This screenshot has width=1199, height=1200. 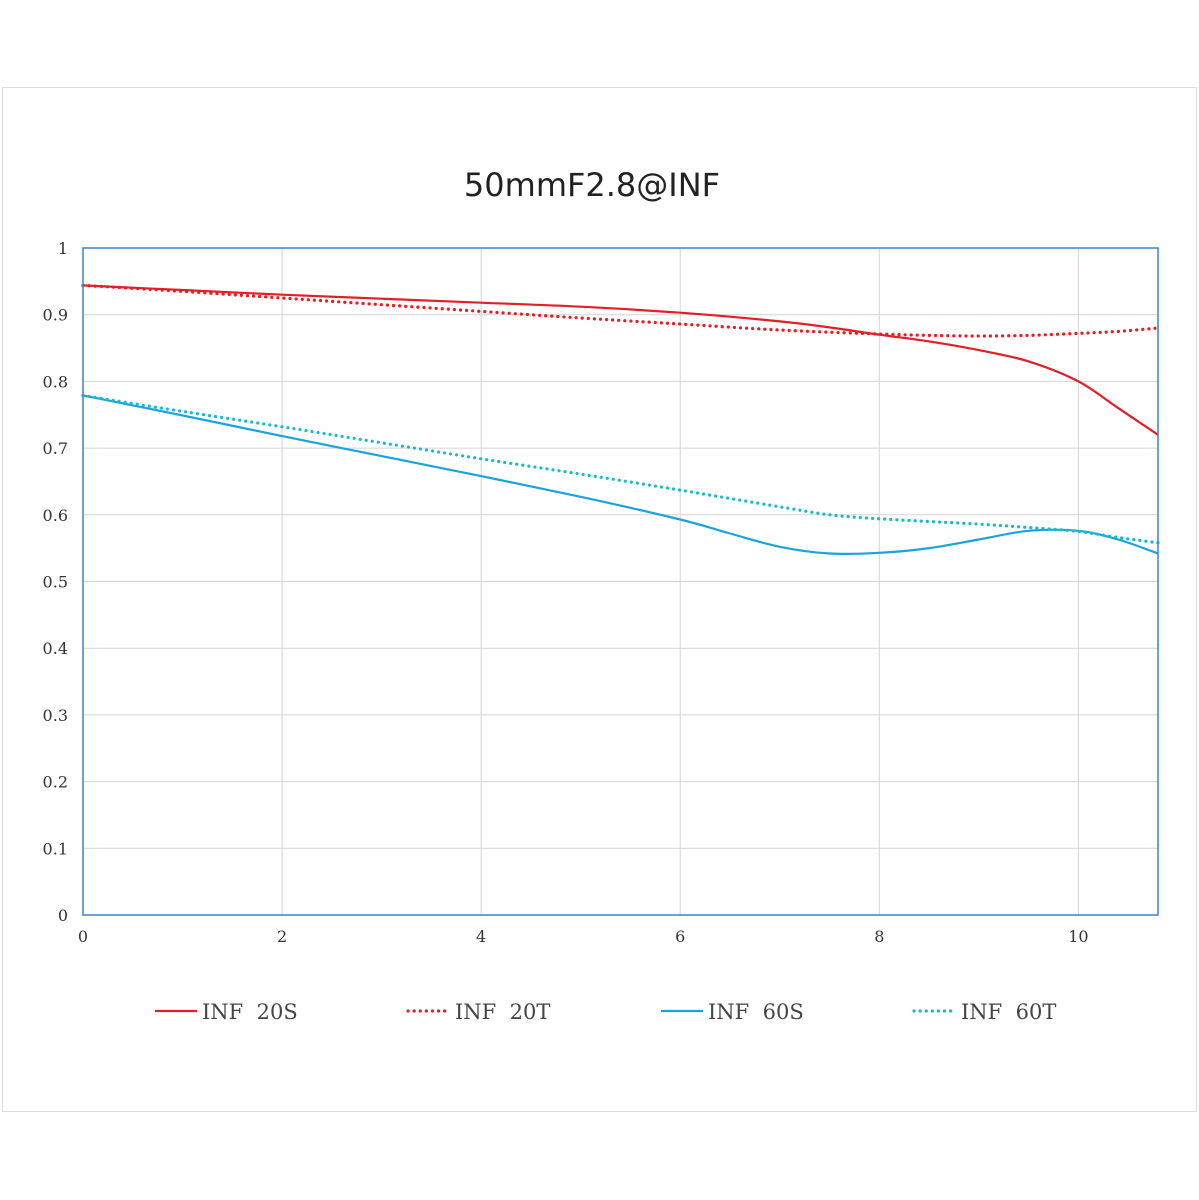 What do you see at coordinates (592, 185) in the screenshot?
I see `chart-title: 50mmF2.8@INF` at bounding box center [592, 185].